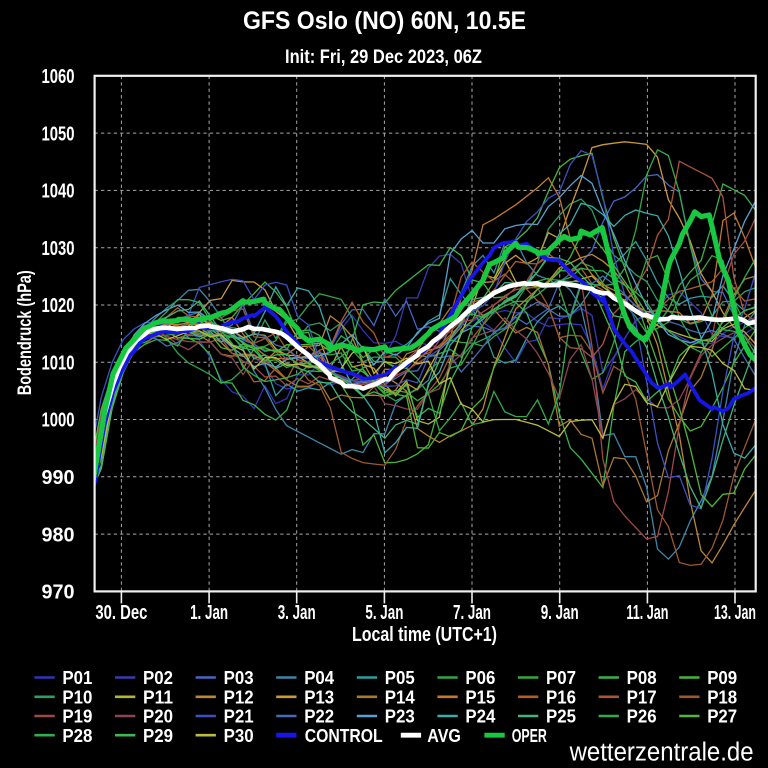  Describe the element at coordinates (239, 736) in the screenshot. I see `svg-text: P30` at that location.